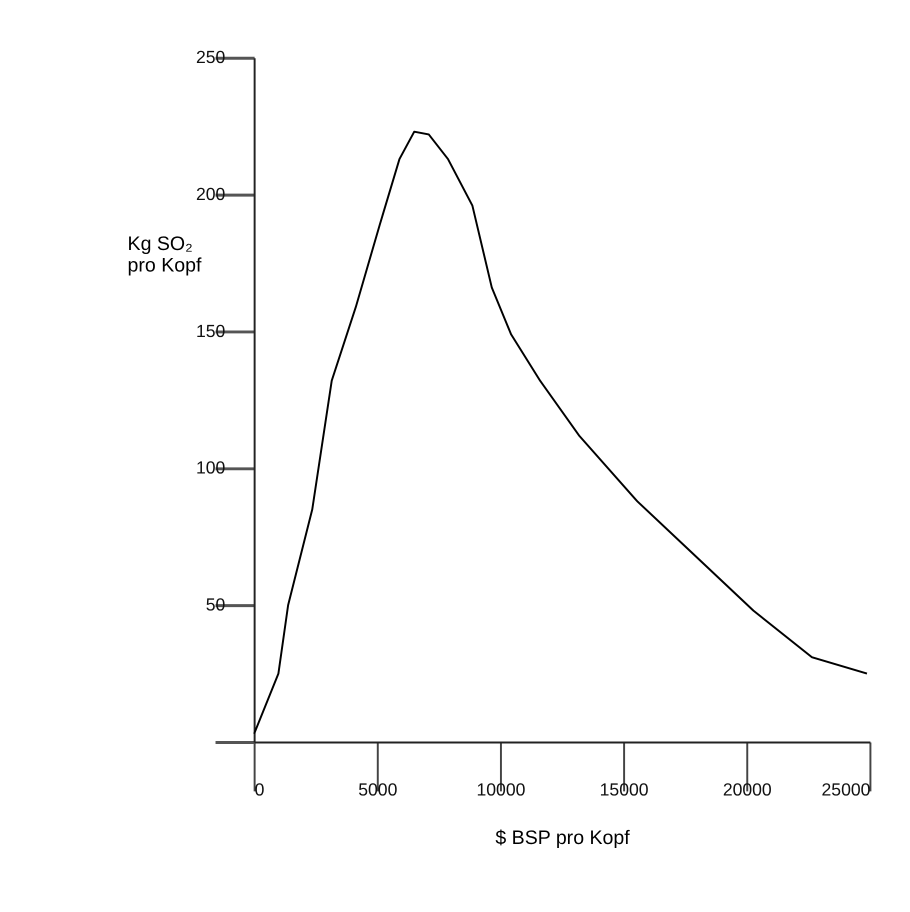 Image resolution: width=910 pixels, height=912 pixels. What do you see at coordinates (846, 789) in the screenshot?
I see `x-tick-label: 25000` at bounding box center [846, 789].